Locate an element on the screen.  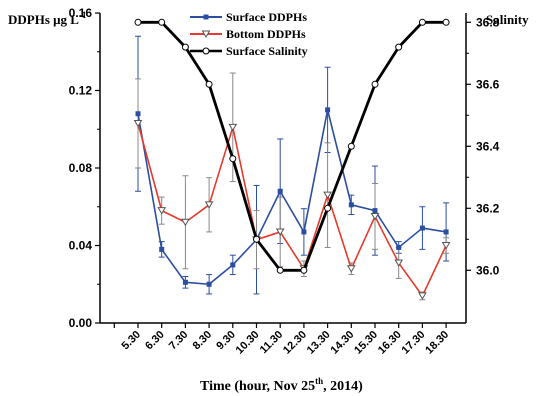
x-axis-label: Time (hour, Nov 25th, 2014) is located at coordinates (281, 385).